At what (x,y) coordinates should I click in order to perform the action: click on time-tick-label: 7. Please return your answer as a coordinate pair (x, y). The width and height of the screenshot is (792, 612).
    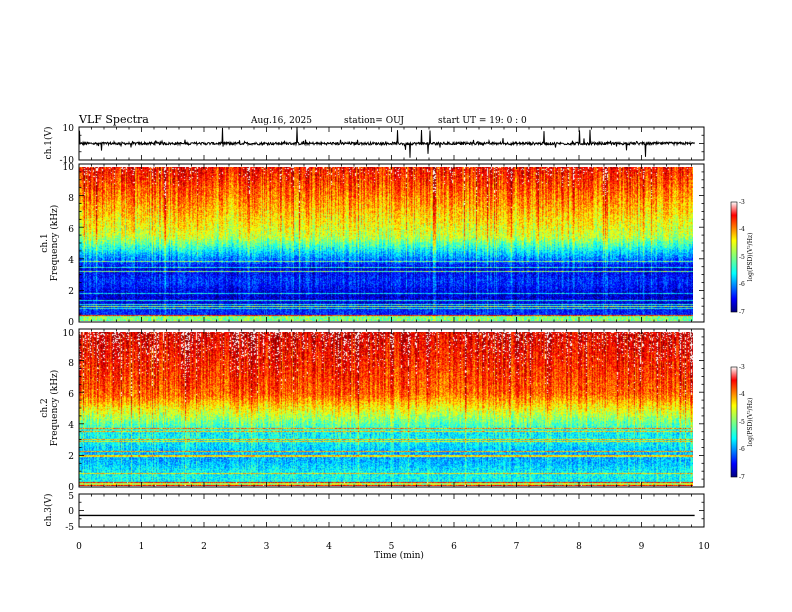
    Looking at the image, I should click on (517, 547).